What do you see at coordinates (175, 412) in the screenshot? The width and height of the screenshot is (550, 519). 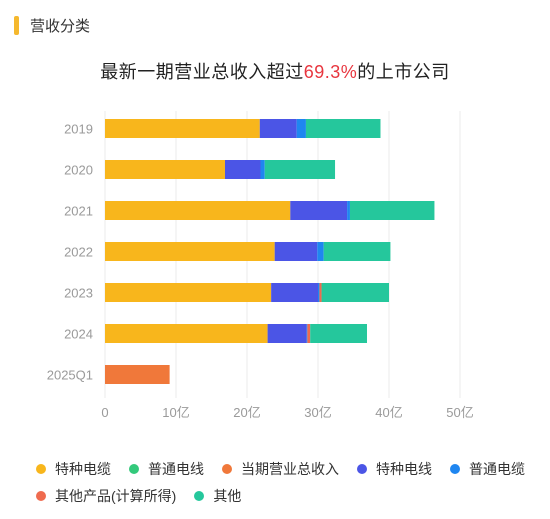 I see `x-tick-label: 10亿` at bounding box center [175, 412].